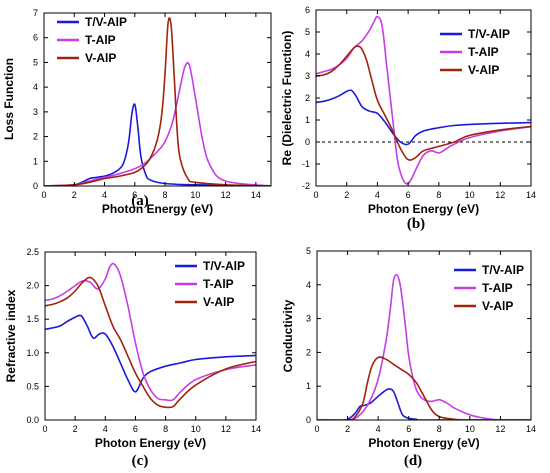 The image size is (550, 473). What do you see at coordinates (35, 13) in the screenshot?
I see `y-tick-label: 7` at bounding box center [35, 13].